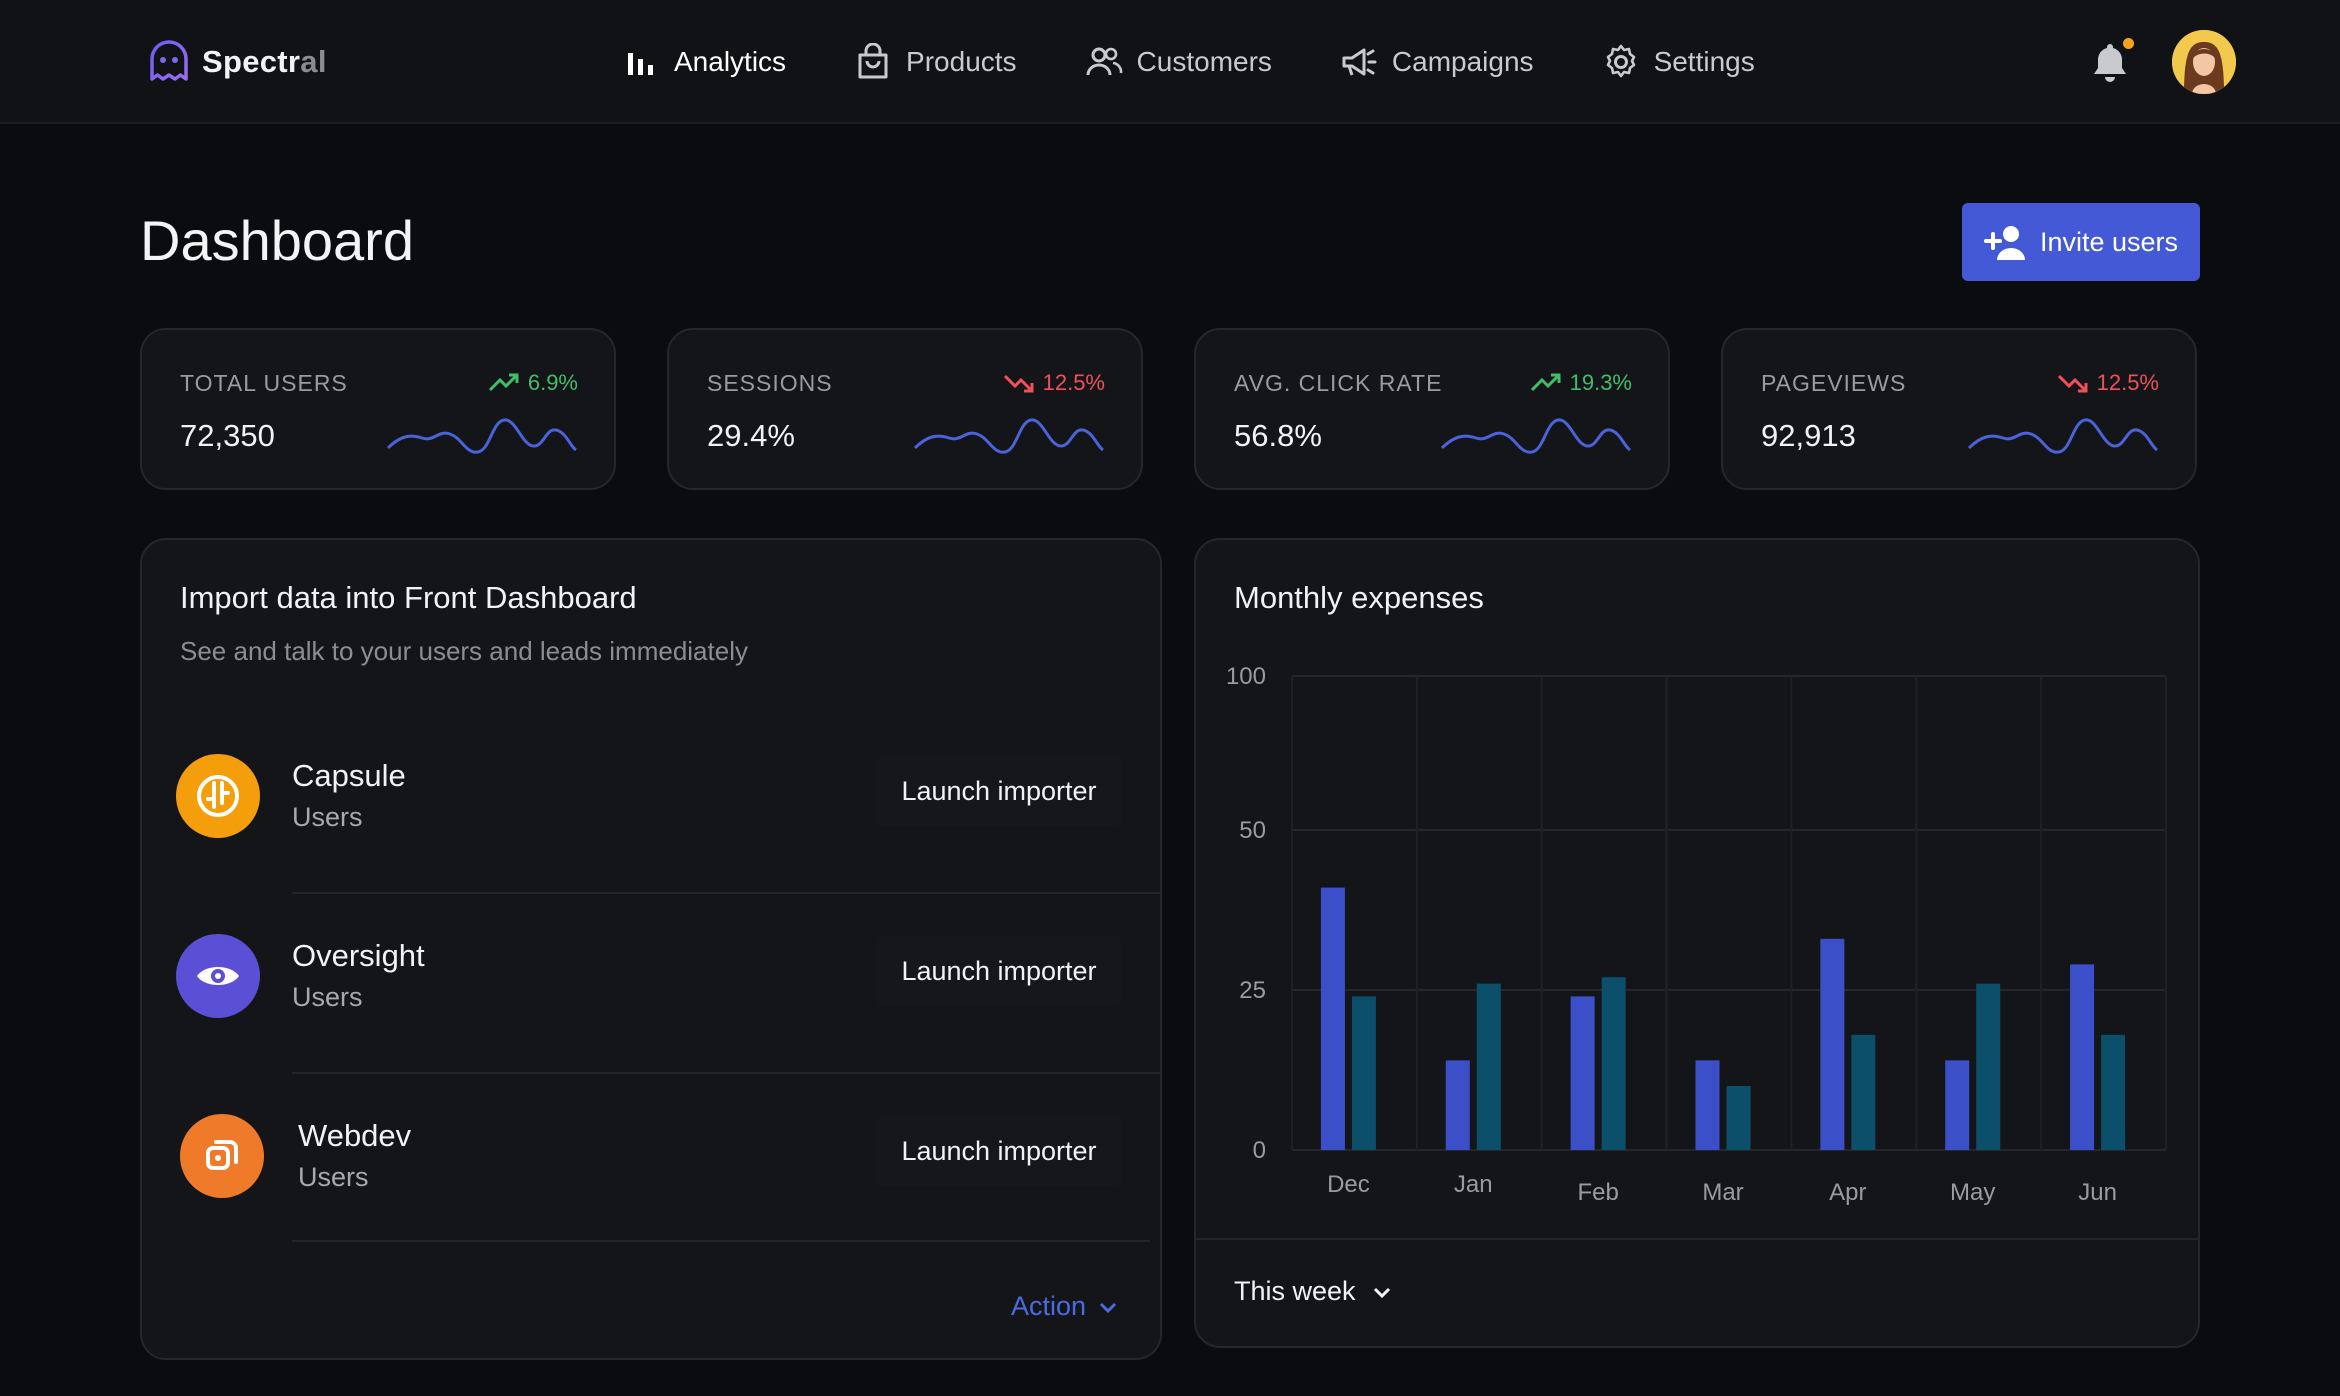 The width and height of the screenshot is (2340, 1396). What do you see at coordinates (652, 1190) in the screenshot?
I see `importer-row-webdev: Webdev Users Launch importer` at bounding box center [652, 1190].